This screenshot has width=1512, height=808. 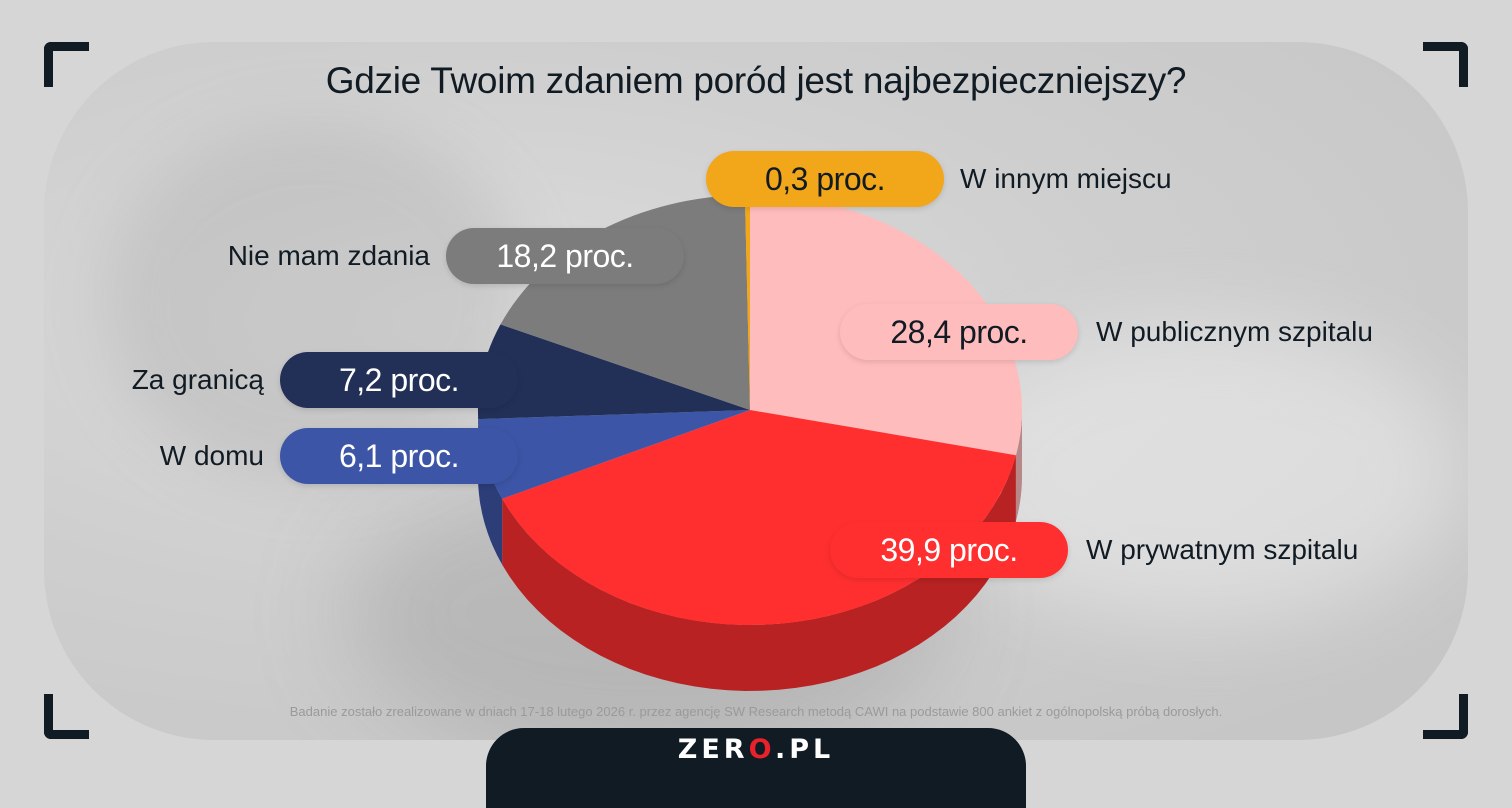 What do you see at coordinates (825, 179) in the screenshot?
I see `value-label: 0,3 proc.` at bounding box center [825, 179].